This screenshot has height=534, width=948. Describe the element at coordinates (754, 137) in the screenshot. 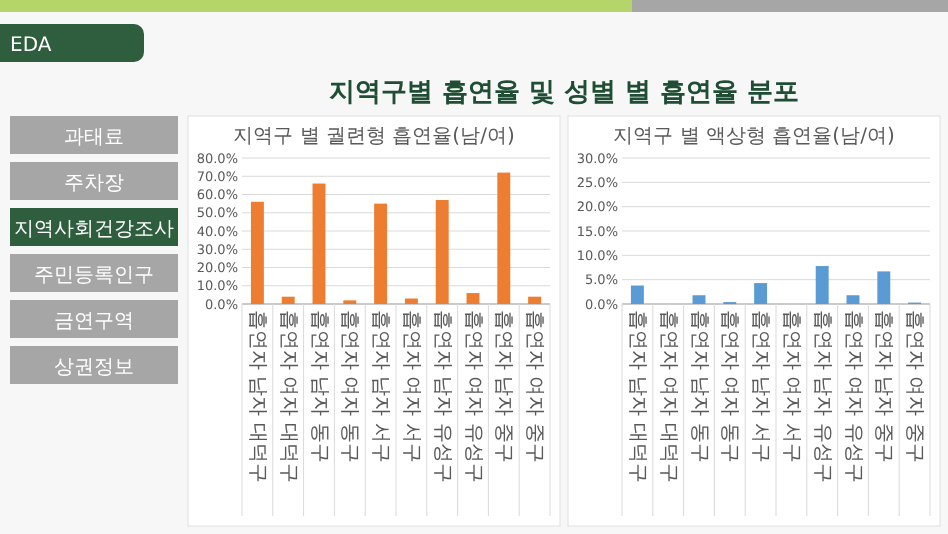

I see `chart-title: 지역구 별 액상형 흡연율(남/여)` at that location.